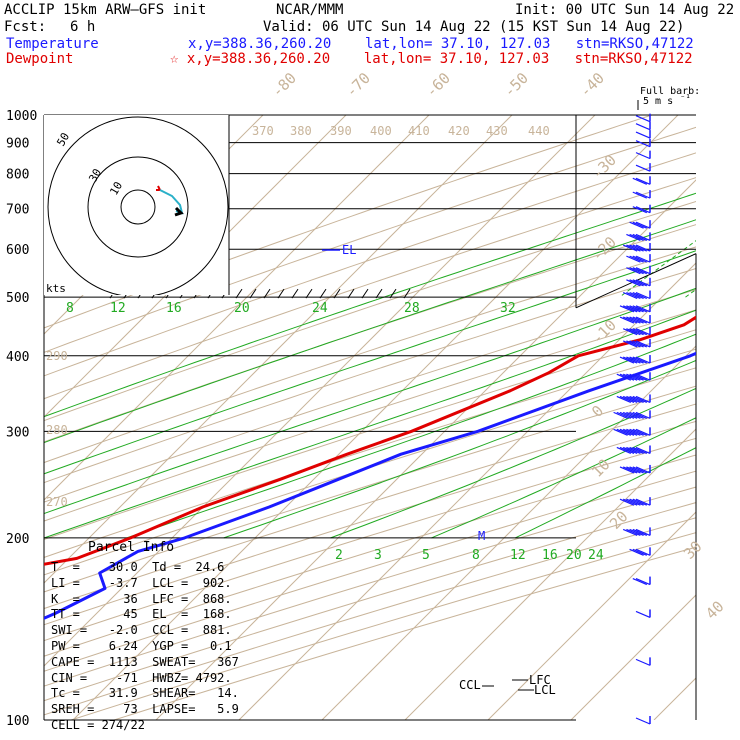 Image resolution: width=740 pixels, height=740 pixels. Describe the element at coordinates (116, 189) in the screenshot. I see `hodograph-ring-label: 10` at that location.